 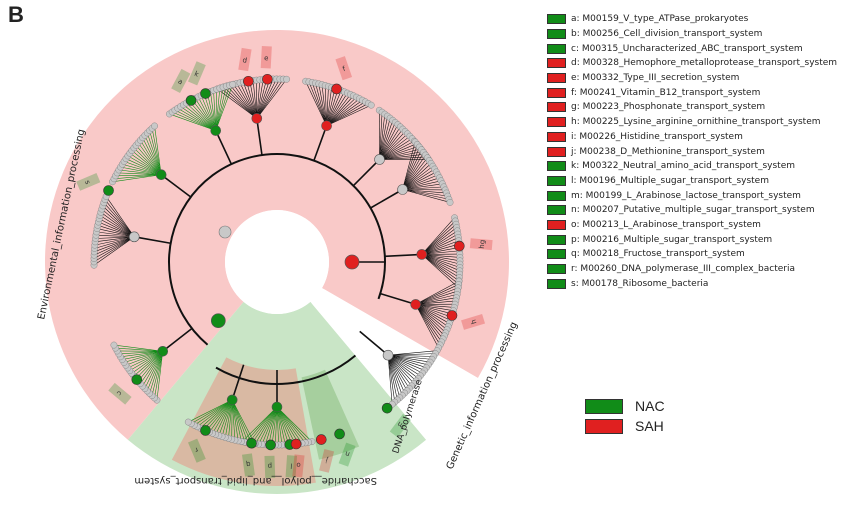 I want to click on marker-tag-c, so click(x=120, y=393).